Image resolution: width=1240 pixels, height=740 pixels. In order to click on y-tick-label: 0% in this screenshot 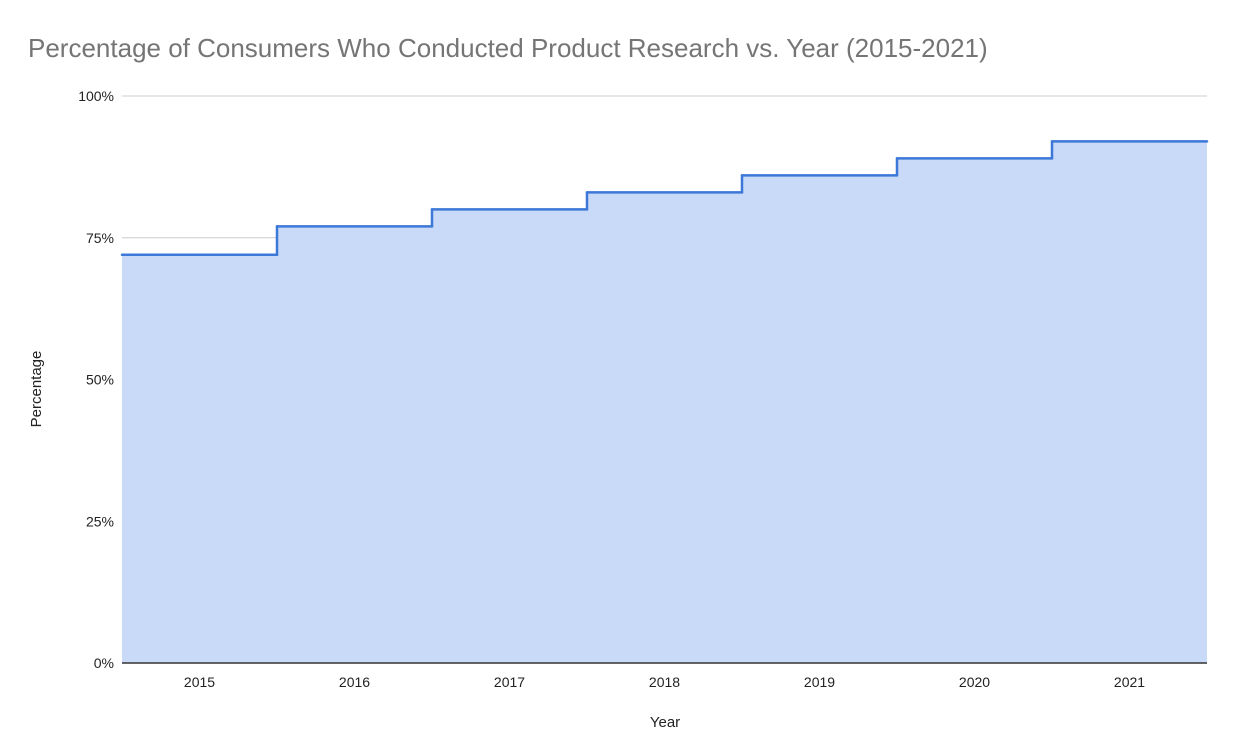, I will do `click(104, 663)`.